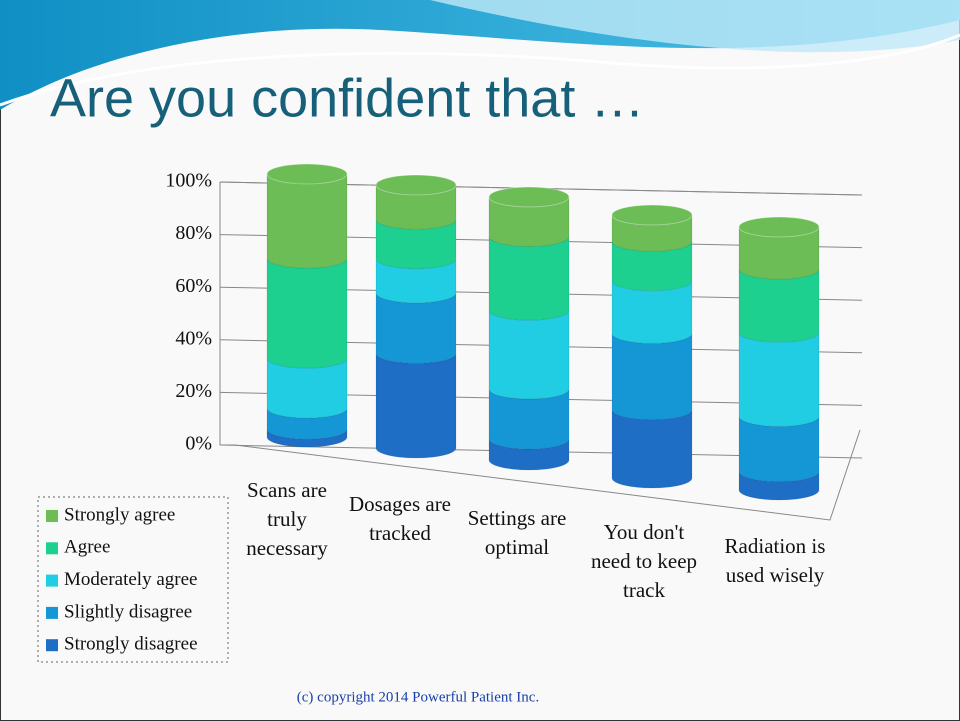 The height and width of the screenshot is (721, 960). What do you see at coordinates (193, 233) in the screenshot?
I see `y-tick-label: 80%` at bounding box center [193, 233].